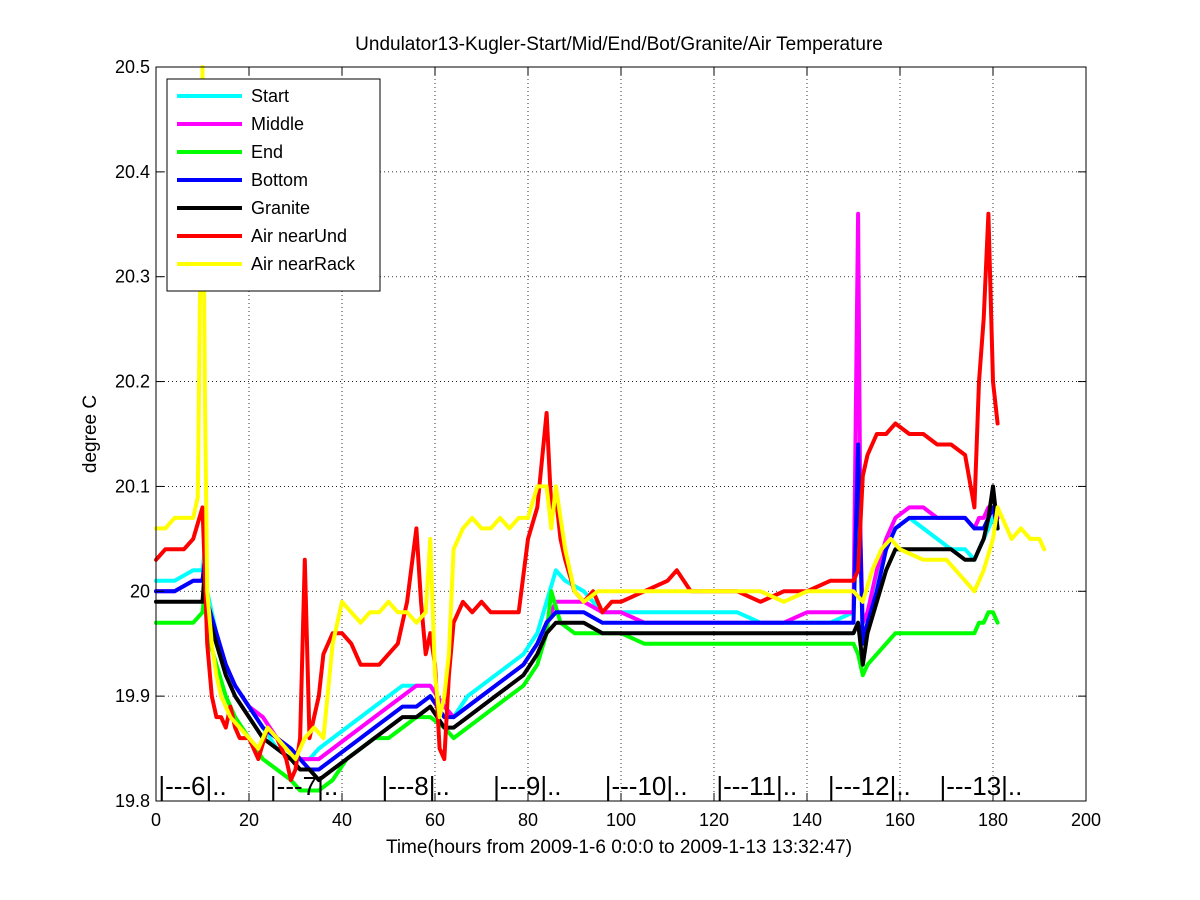  I want to click on x-tick-label: 160, so click(900, 820).